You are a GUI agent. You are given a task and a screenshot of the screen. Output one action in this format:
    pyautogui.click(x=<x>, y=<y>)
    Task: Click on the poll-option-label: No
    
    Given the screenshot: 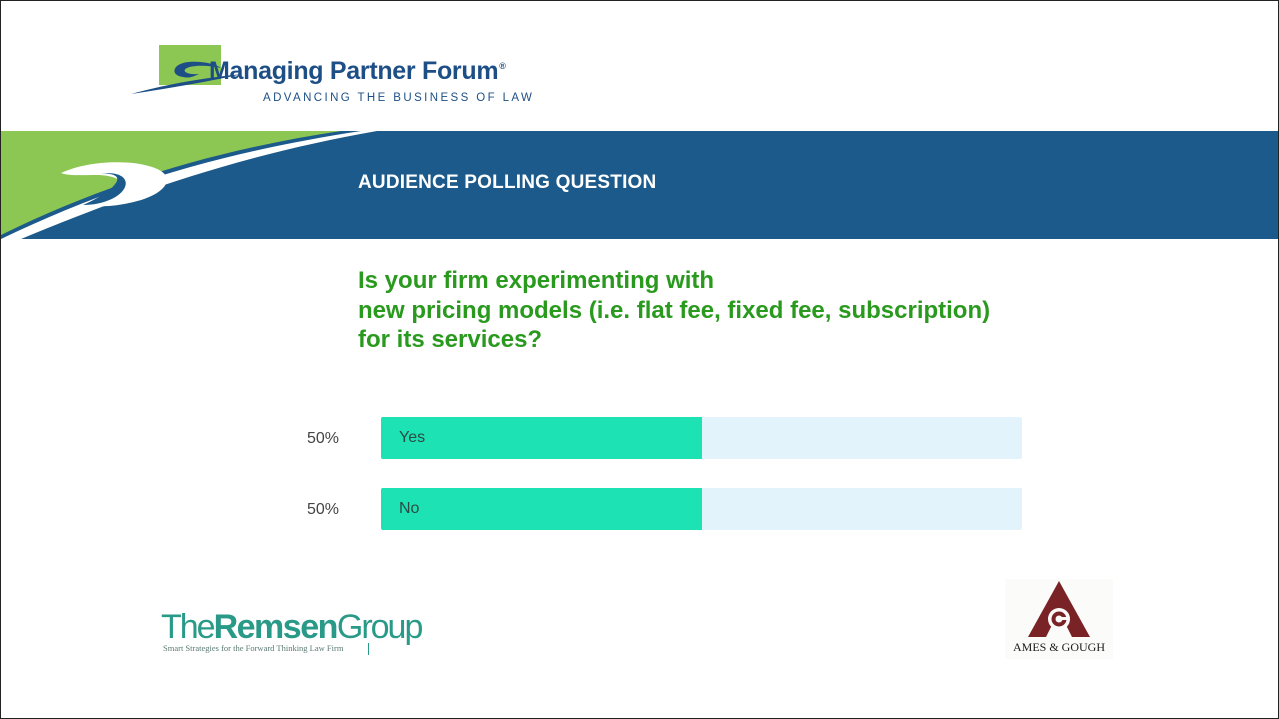 What is the action you would take?
    pyautogui.click(x=409, y=508)
    